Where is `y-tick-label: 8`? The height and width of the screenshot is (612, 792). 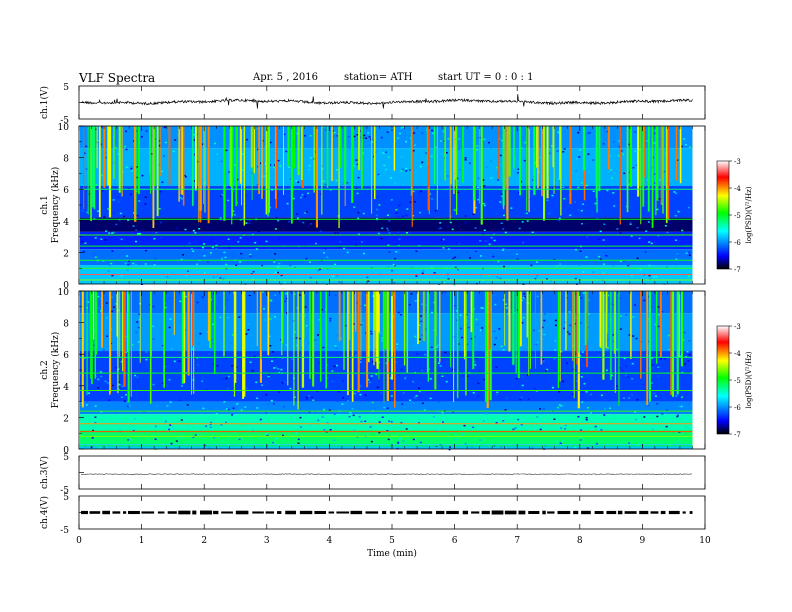
y-tick-label: 8 is located at coordinates (66, 160).